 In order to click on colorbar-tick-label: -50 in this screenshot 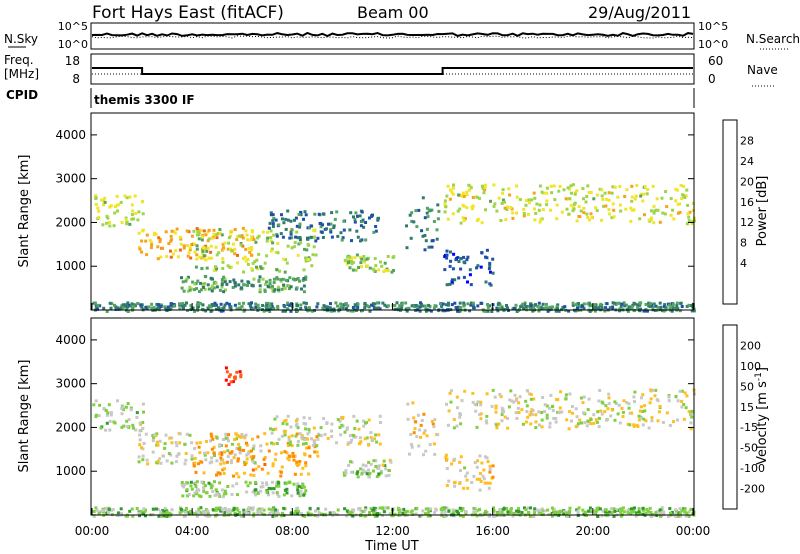, I will do `click(749, 448)`.